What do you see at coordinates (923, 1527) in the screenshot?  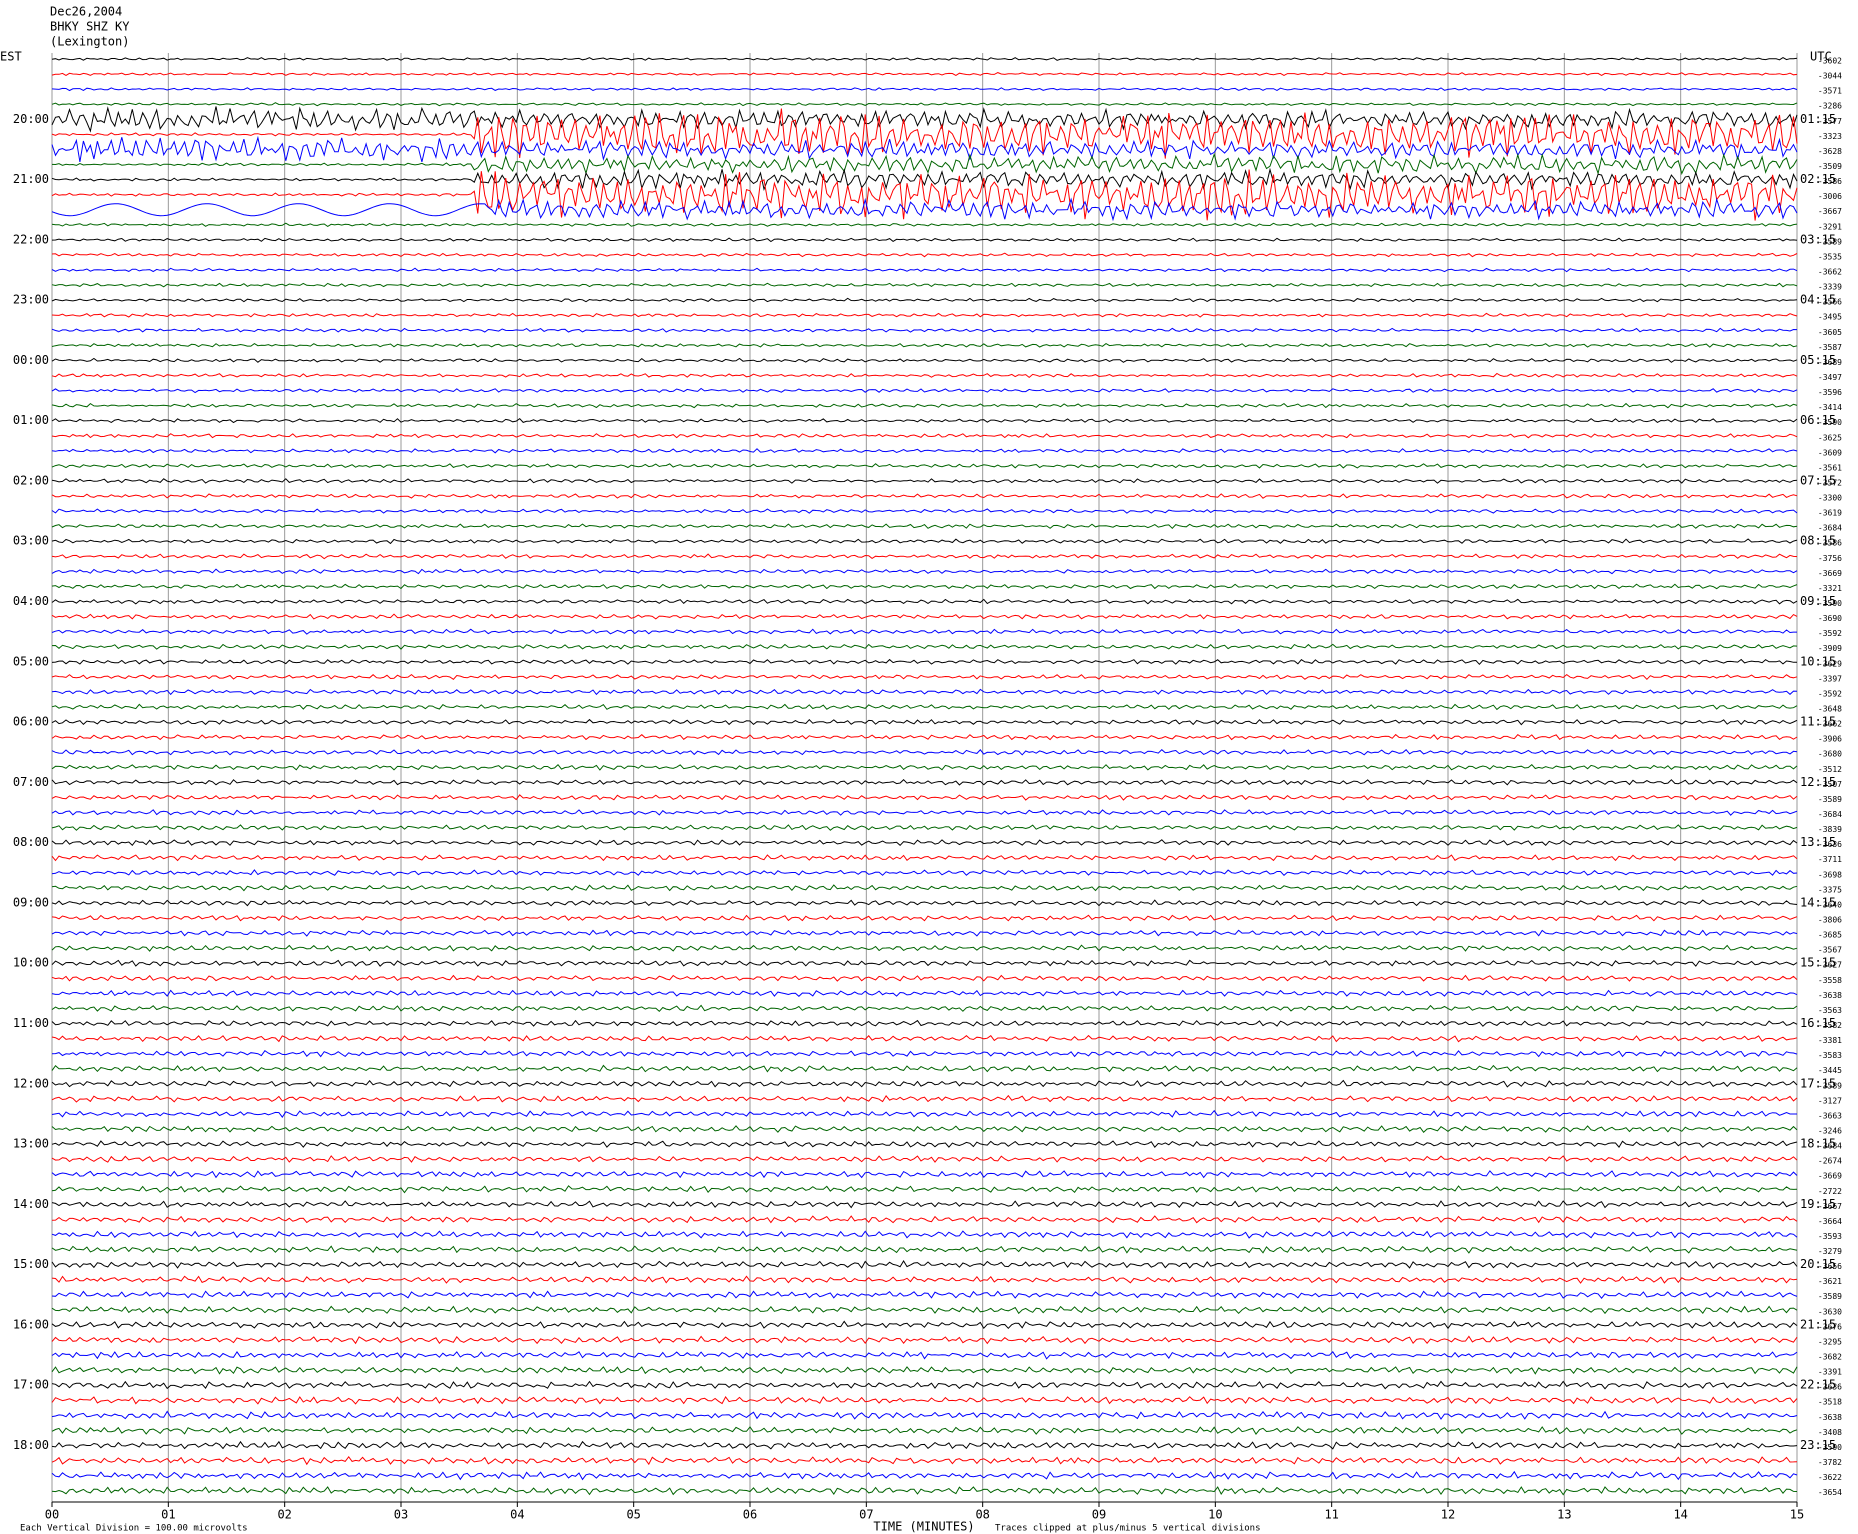 I see `x-axis-title: TIME (MINUTES)` at bounding box center [923, 1527].